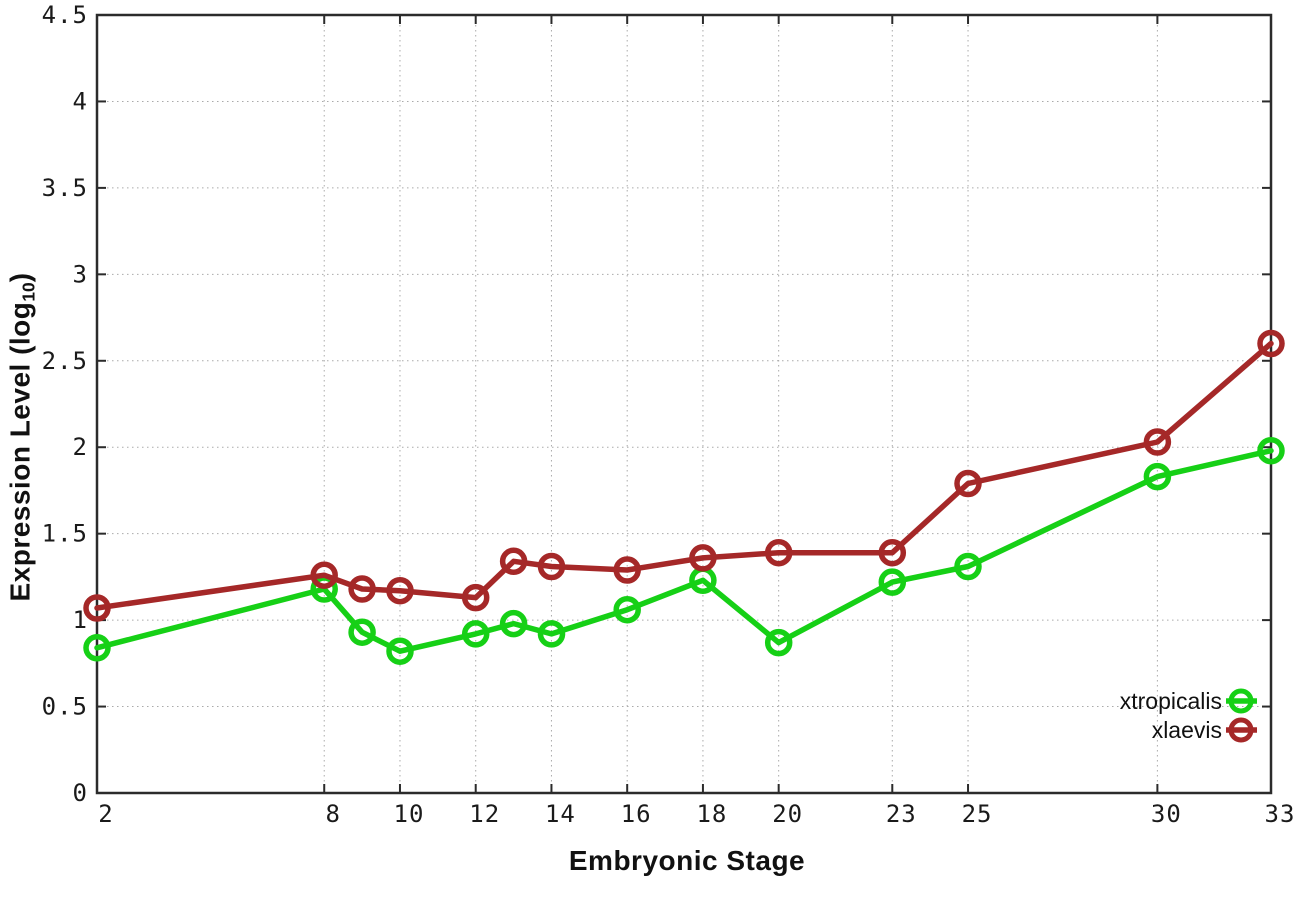 This screenshot has height=907, width=1296. I want to click on x-axis-title: Embryonic Stage, so click(687, 860).